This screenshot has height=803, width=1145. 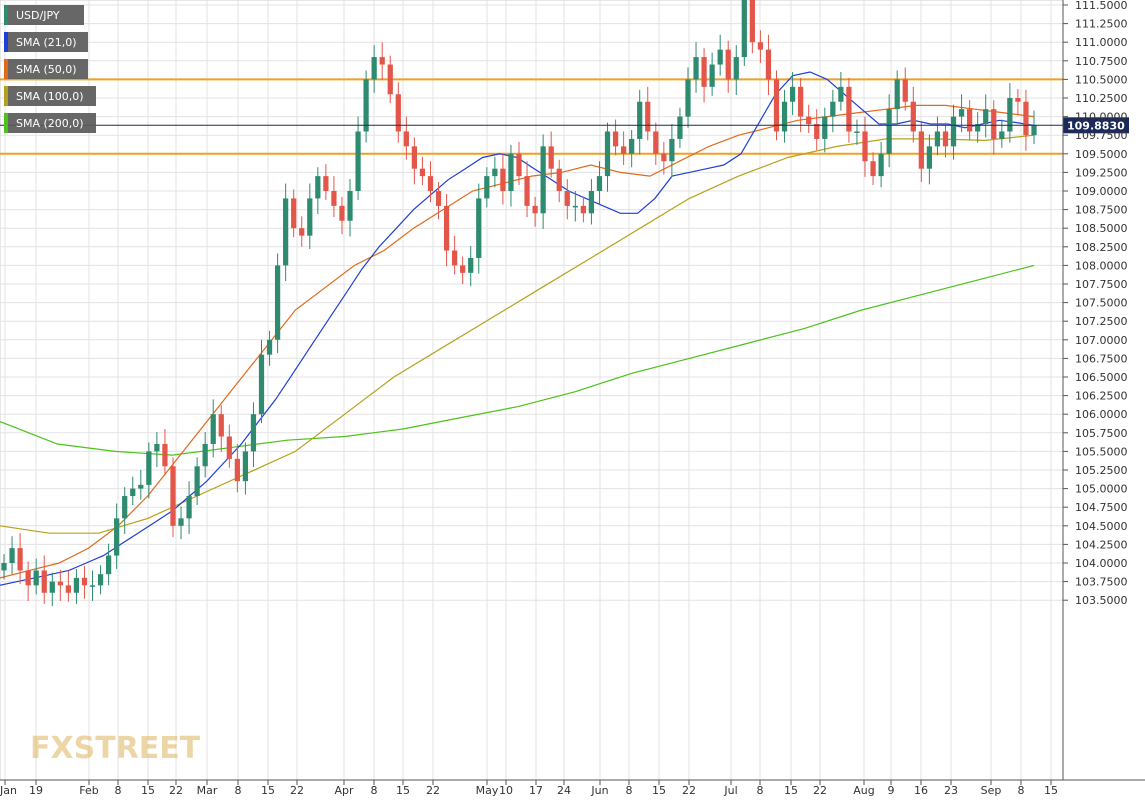 I want to click on y-tick-label: 107.0000, so click(x=1101, y=340).